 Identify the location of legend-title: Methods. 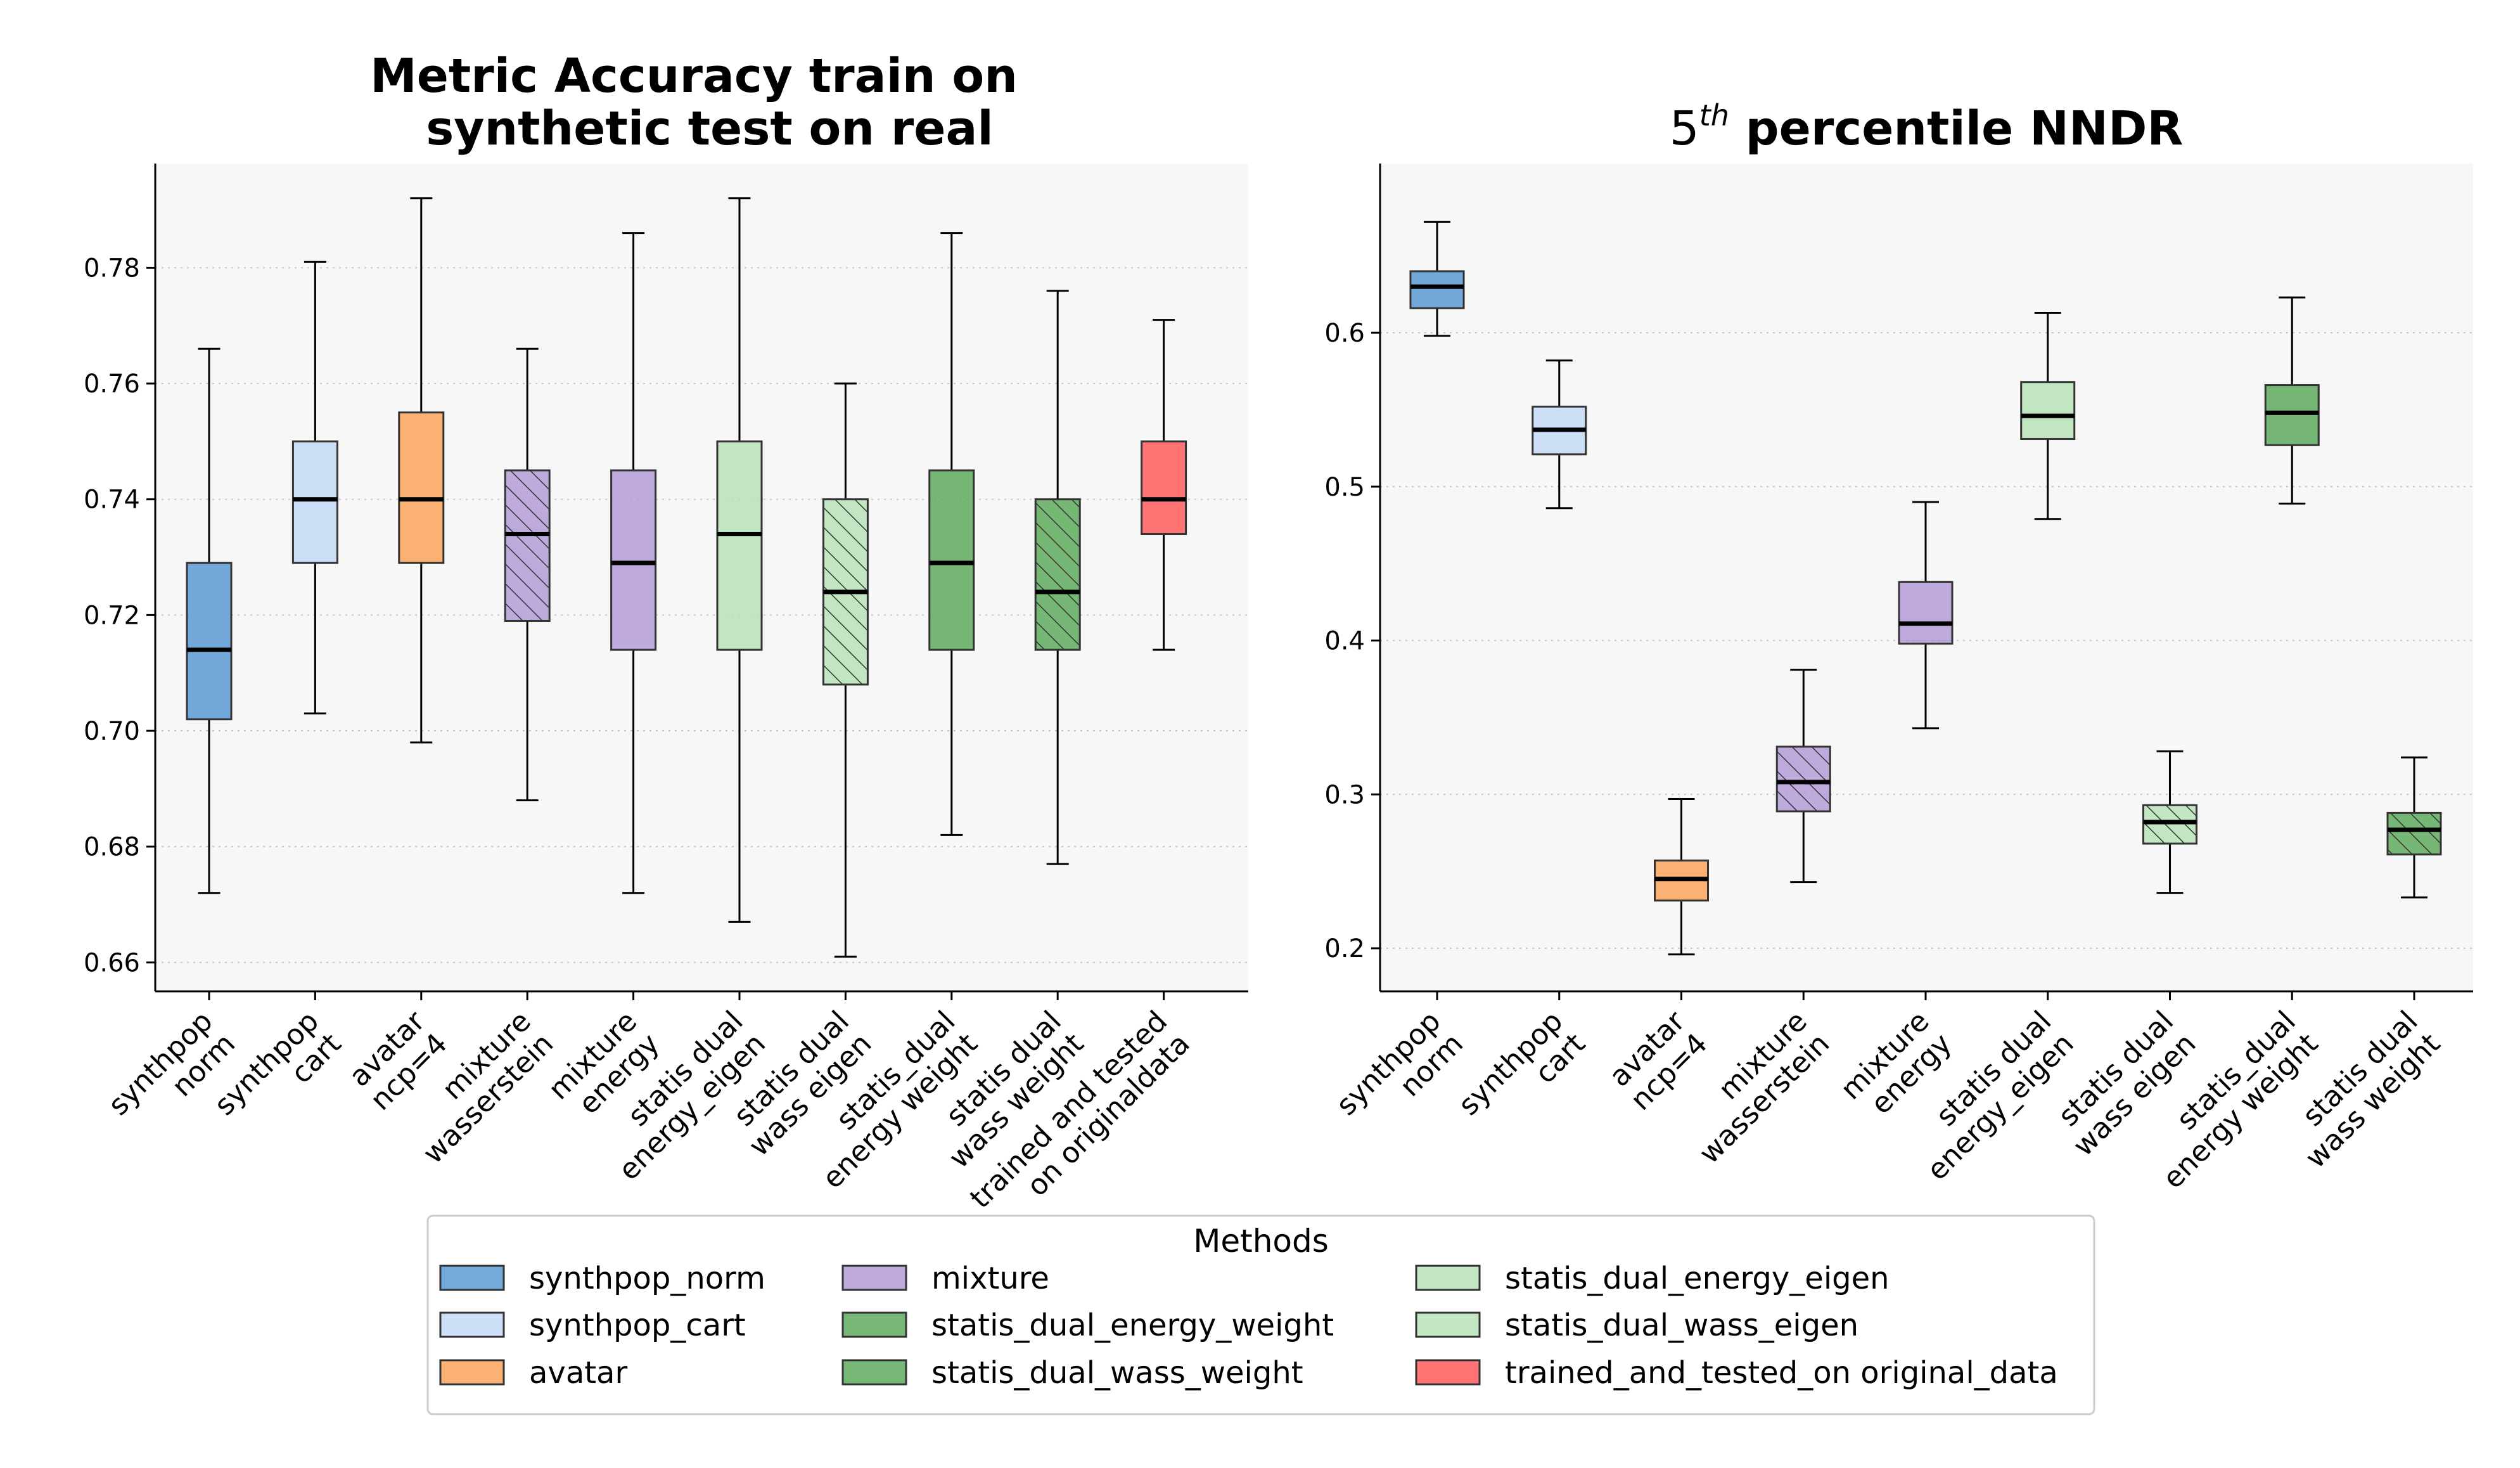
(1261, 1241).